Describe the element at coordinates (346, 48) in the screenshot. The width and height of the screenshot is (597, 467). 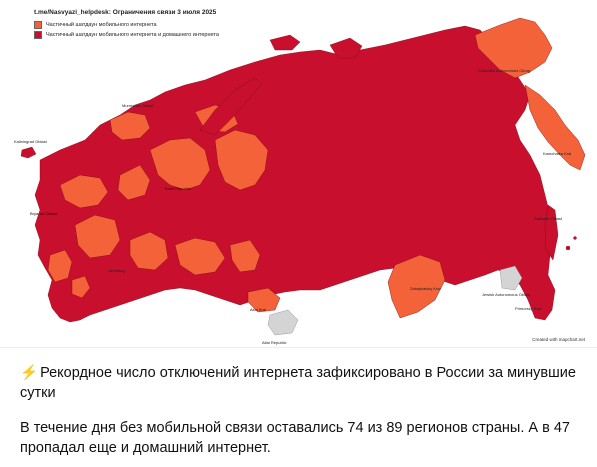
I see `region-severnaya-zemlya` at that location.